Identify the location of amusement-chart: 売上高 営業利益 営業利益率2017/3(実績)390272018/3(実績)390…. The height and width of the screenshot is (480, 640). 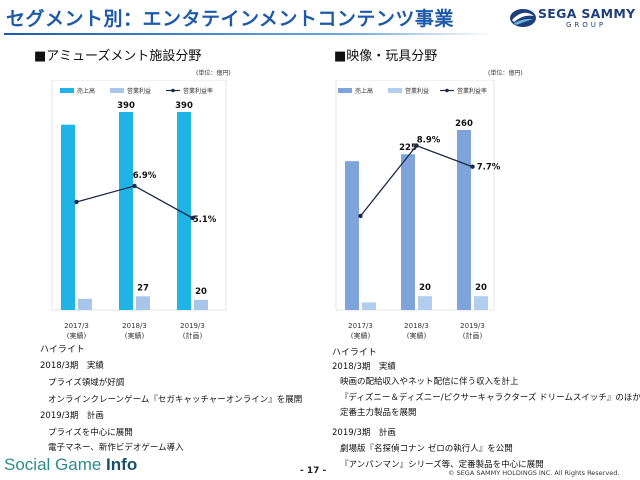
(139, 210).